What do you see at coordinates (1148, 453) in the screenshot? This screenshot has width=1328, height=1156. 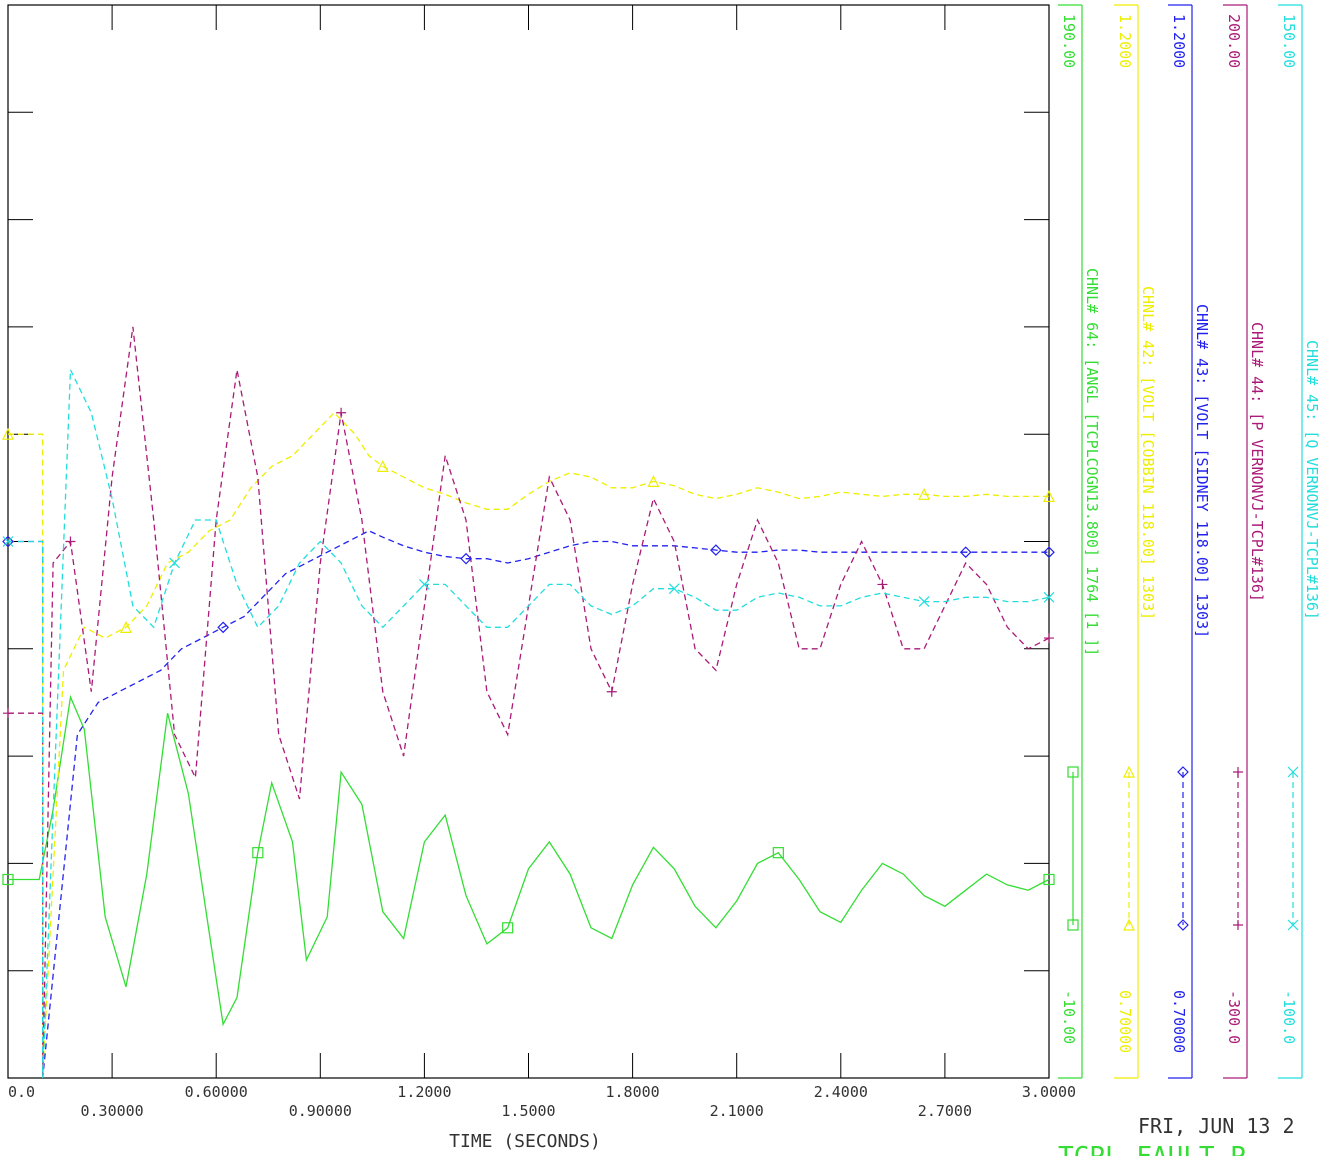 I see `legend-series-name: CHNL# 42: [VOLT [COBBIN 118.00] 1303]` at bounding box center [1148, 453].